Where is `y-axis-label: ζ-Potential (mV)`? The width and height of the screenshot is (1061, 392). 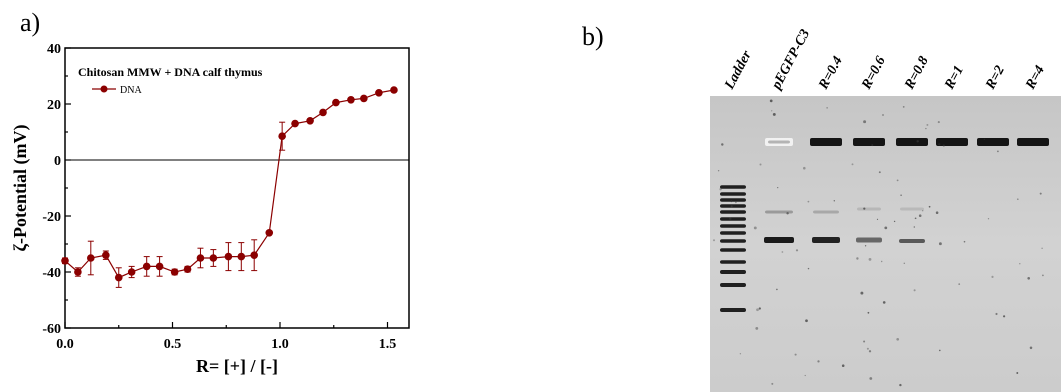
y-axis-label: ζ-Potential (mV) is located at coordinates (20, 188).